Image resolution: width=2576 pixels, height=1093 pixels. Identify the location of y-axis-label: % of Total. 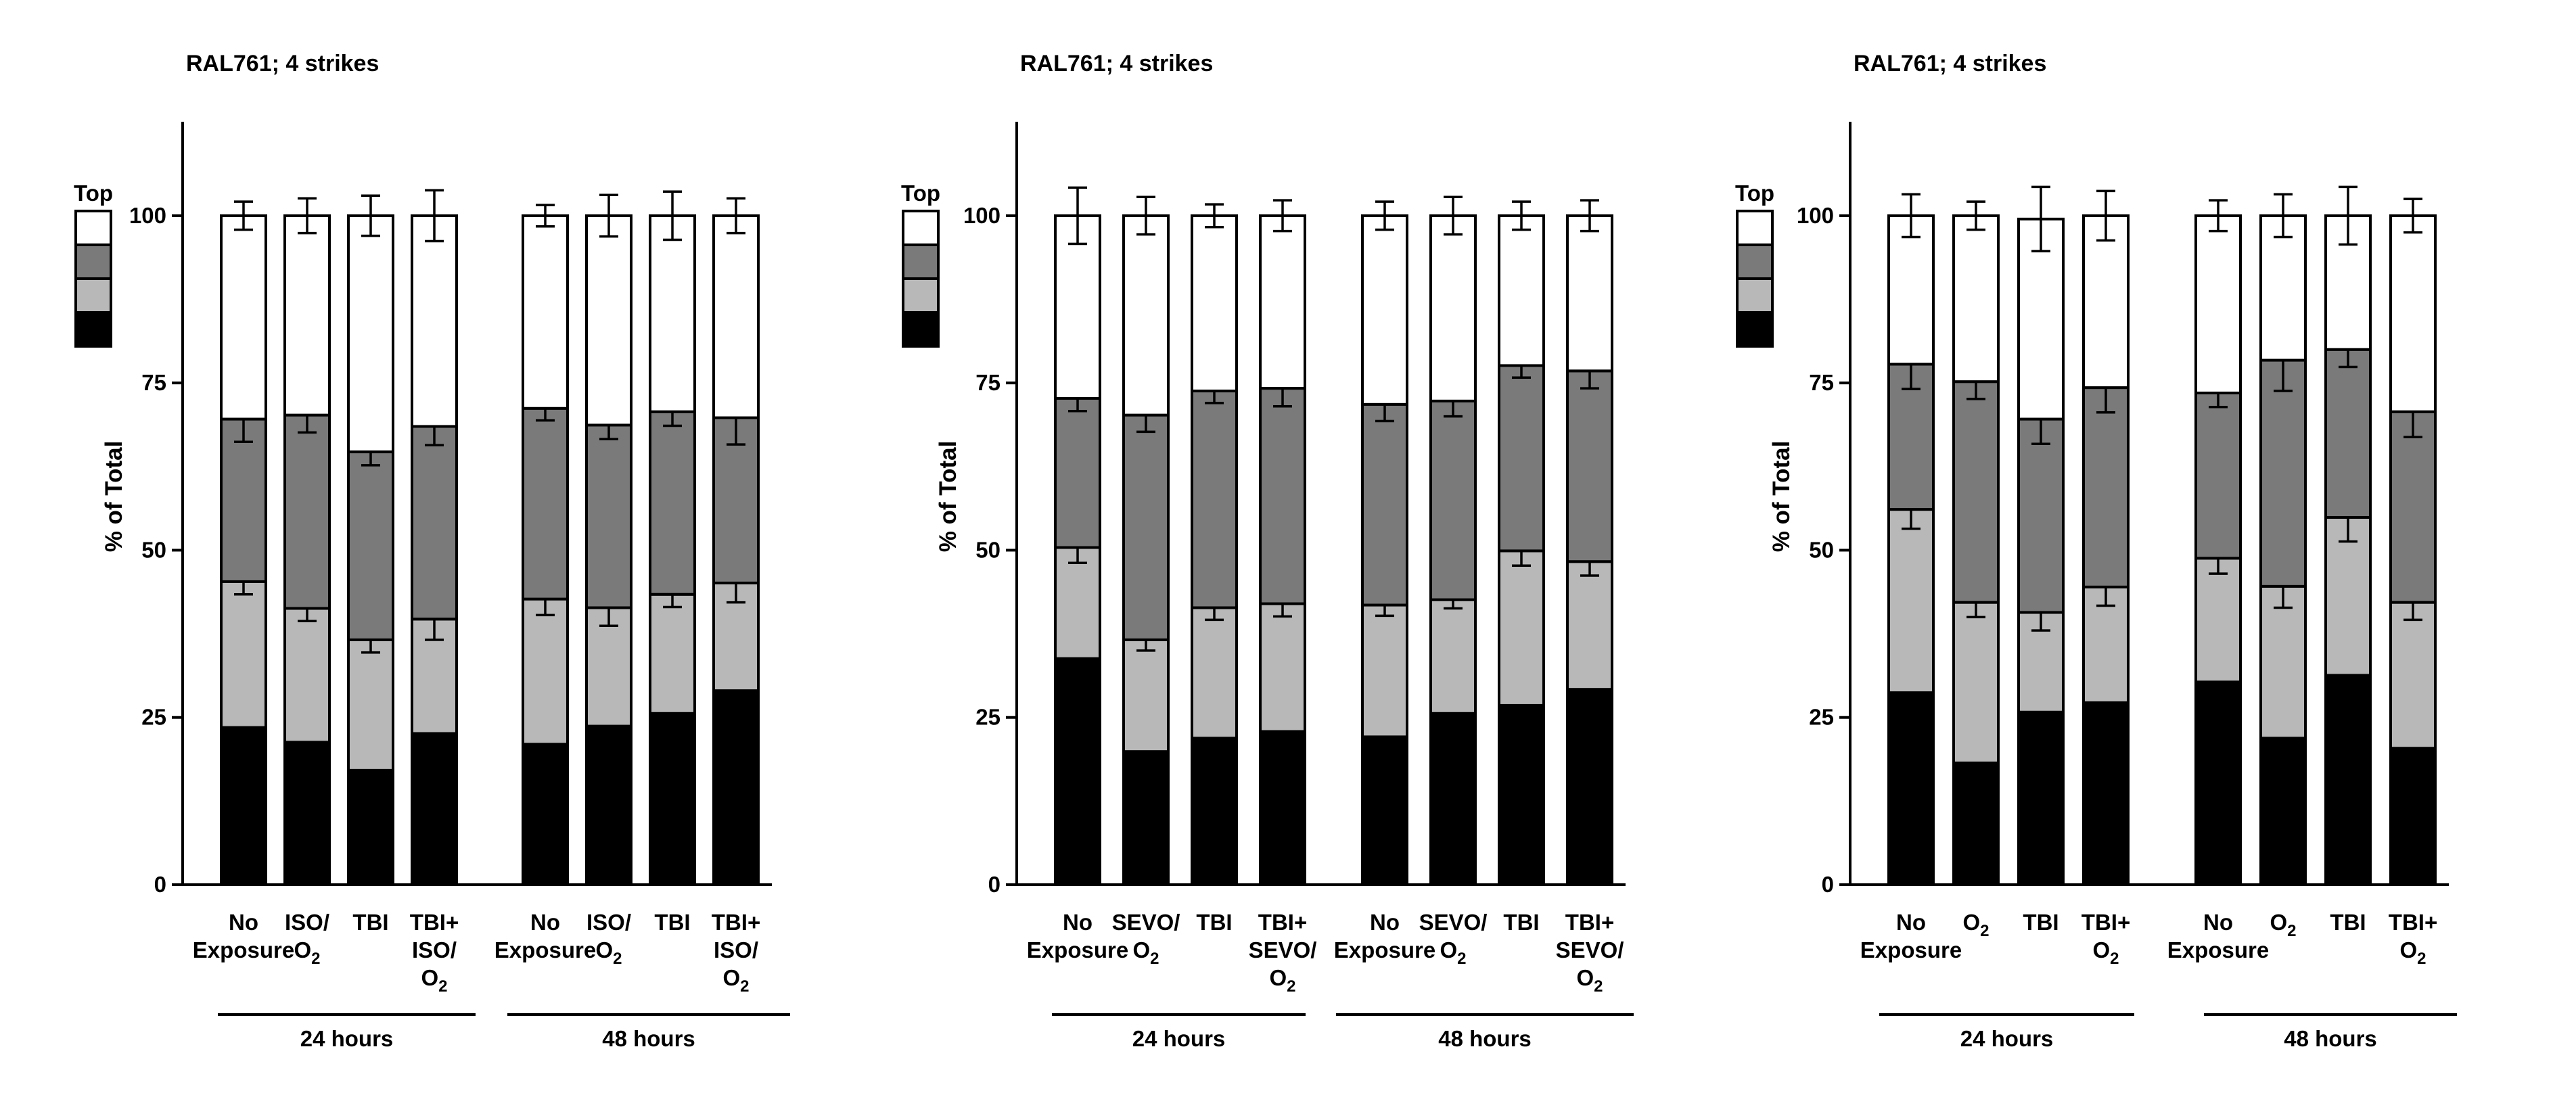
(948, 497).